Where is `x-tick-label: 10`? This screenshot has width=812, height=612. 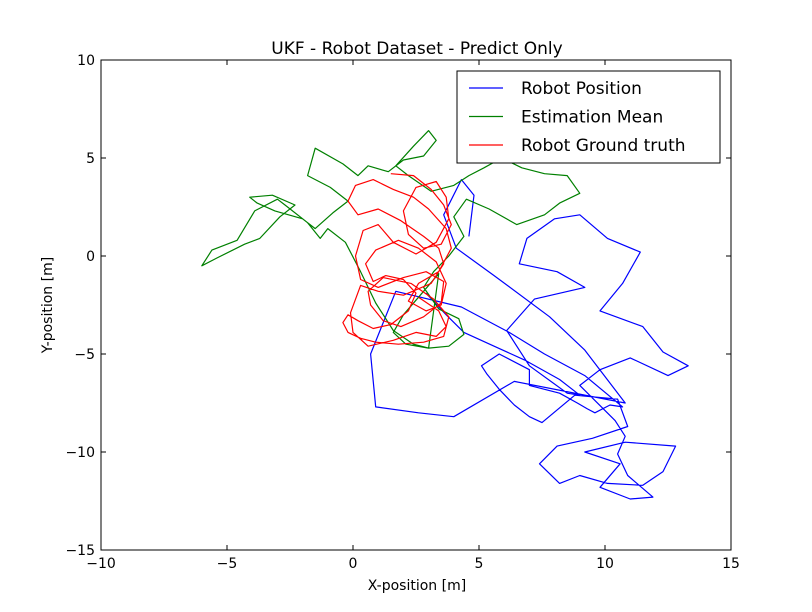 x-tick-label: 10 is located at coordinates (605, 564).